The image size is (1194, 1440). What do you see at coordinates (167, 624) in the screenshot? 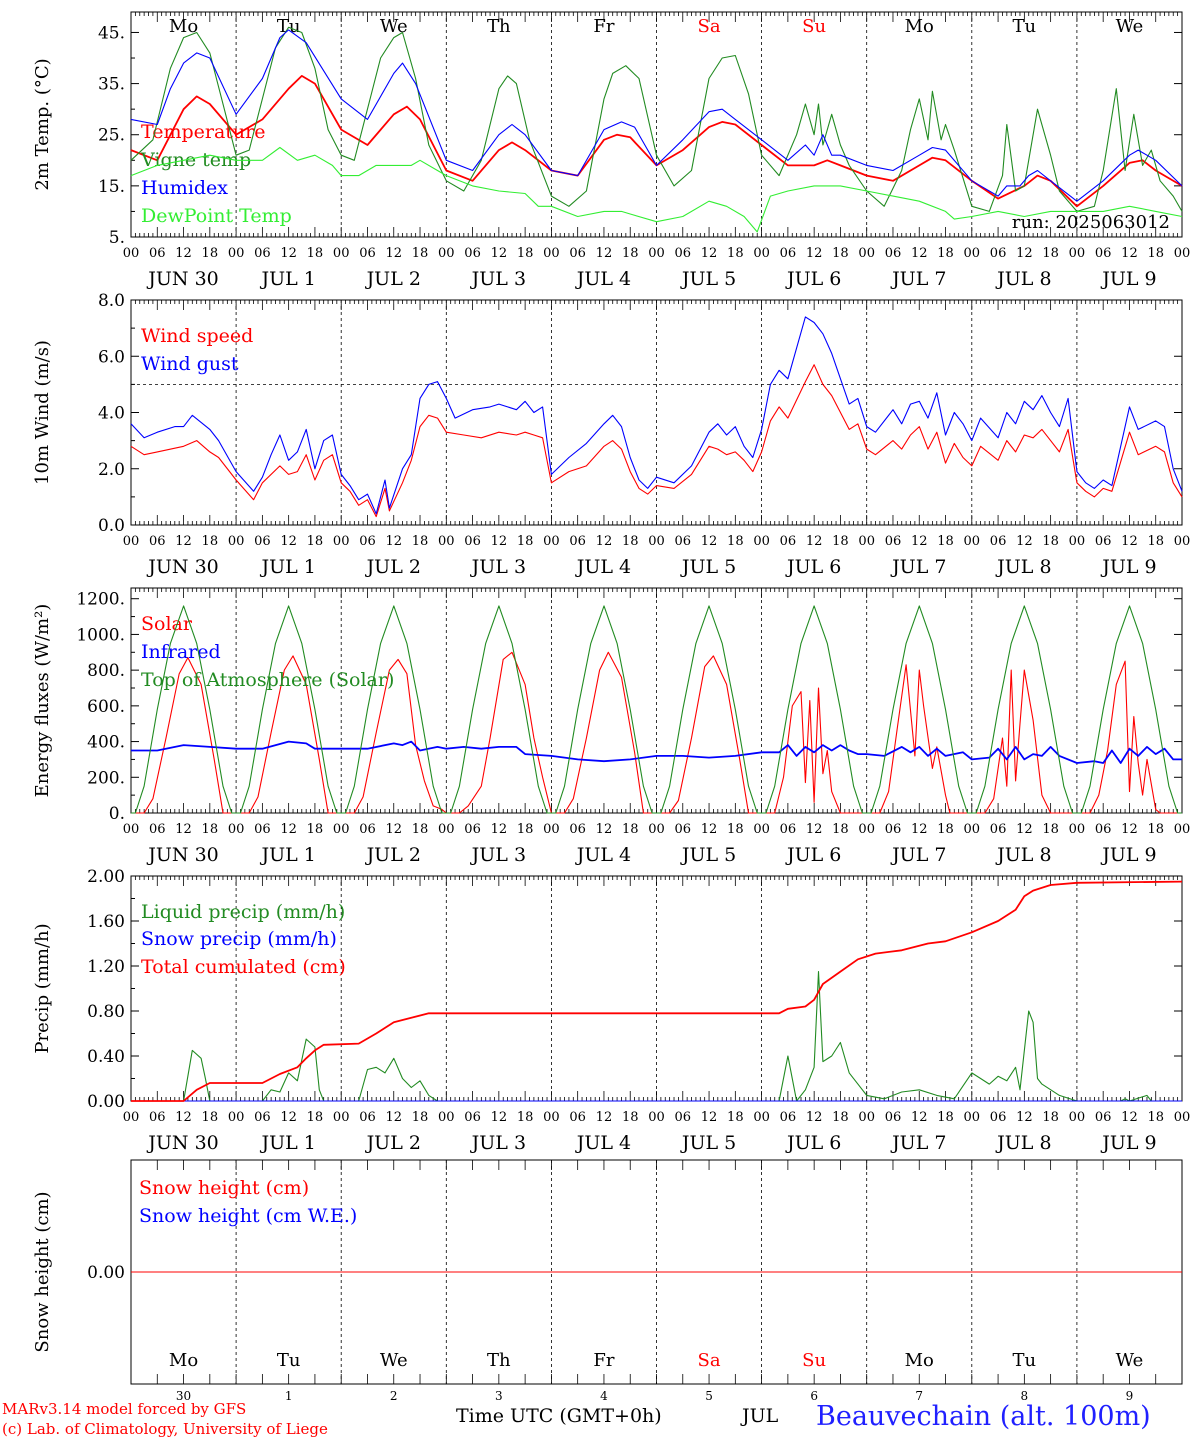
I see `legend-entry-energy: Solar` at bounding box center [167, 624].